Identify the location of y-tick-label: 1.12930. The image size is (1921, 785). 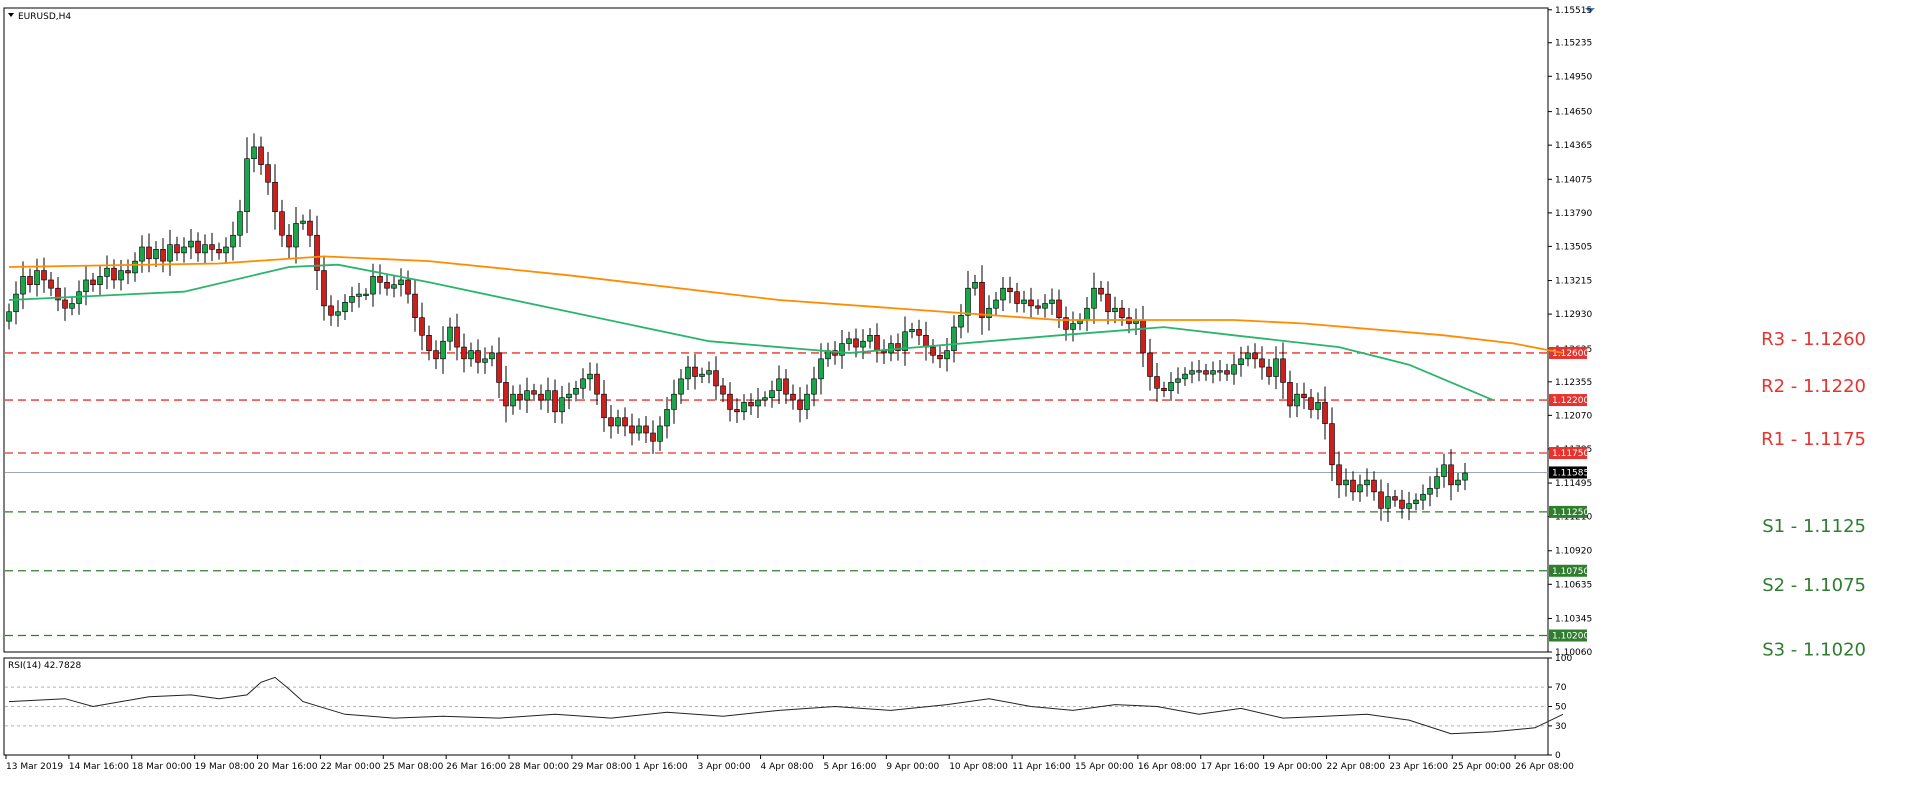
(1573, 315).